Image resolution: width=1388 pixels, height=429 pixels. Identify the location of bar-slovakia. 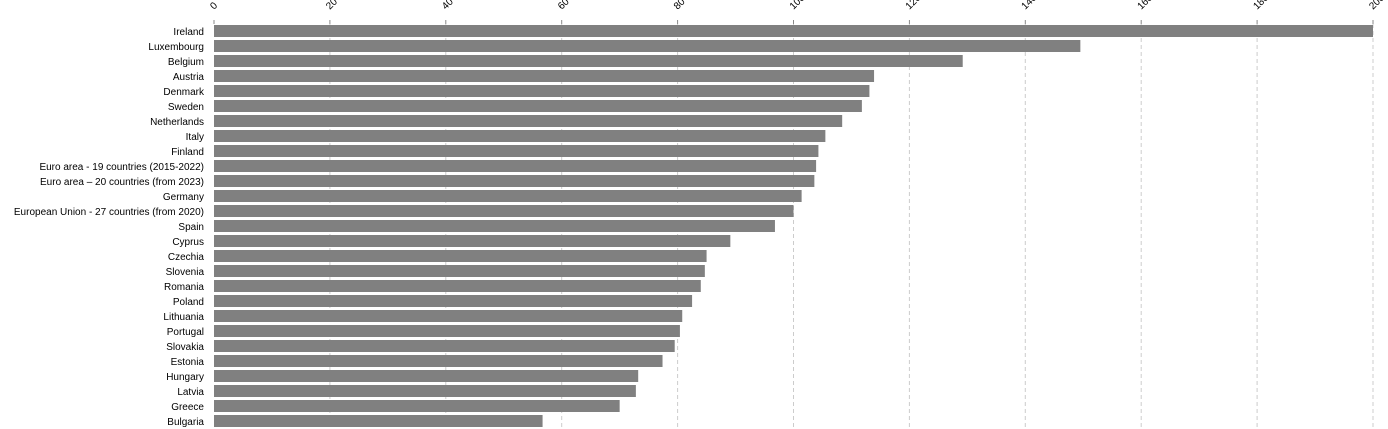
(444, 346).